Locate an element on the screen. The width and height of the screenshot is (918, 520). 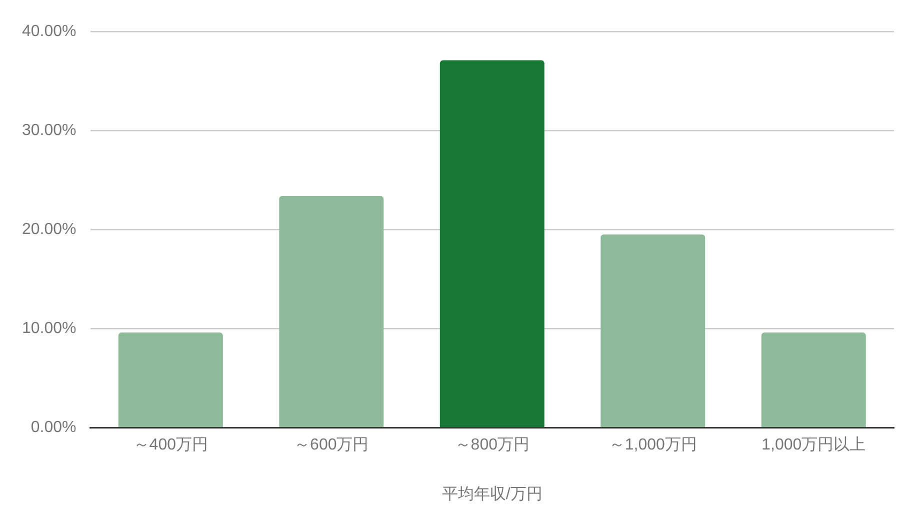
x-axis-title: 平均年収/万円 is located at coordinates (492, 493).